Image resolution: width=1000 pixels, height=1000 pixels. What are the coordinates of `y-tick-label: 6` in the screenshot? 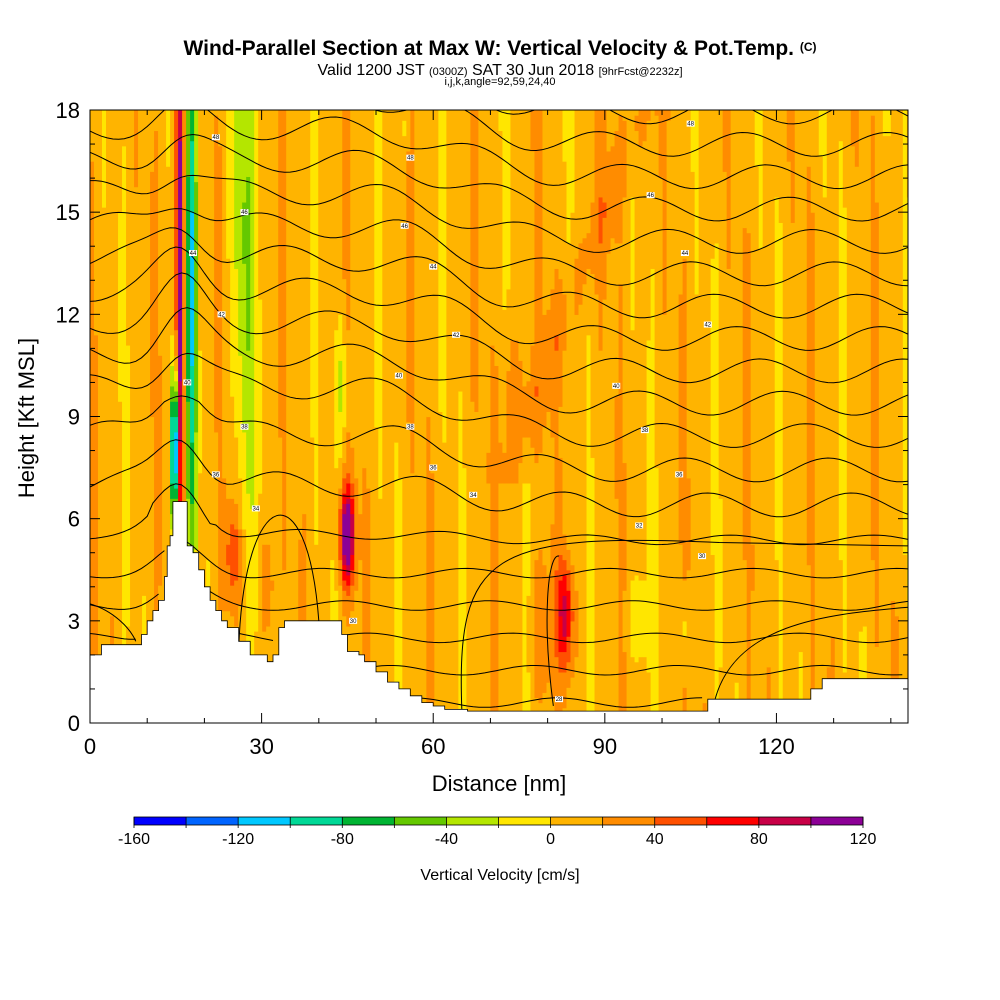 It's located at (74, 519).